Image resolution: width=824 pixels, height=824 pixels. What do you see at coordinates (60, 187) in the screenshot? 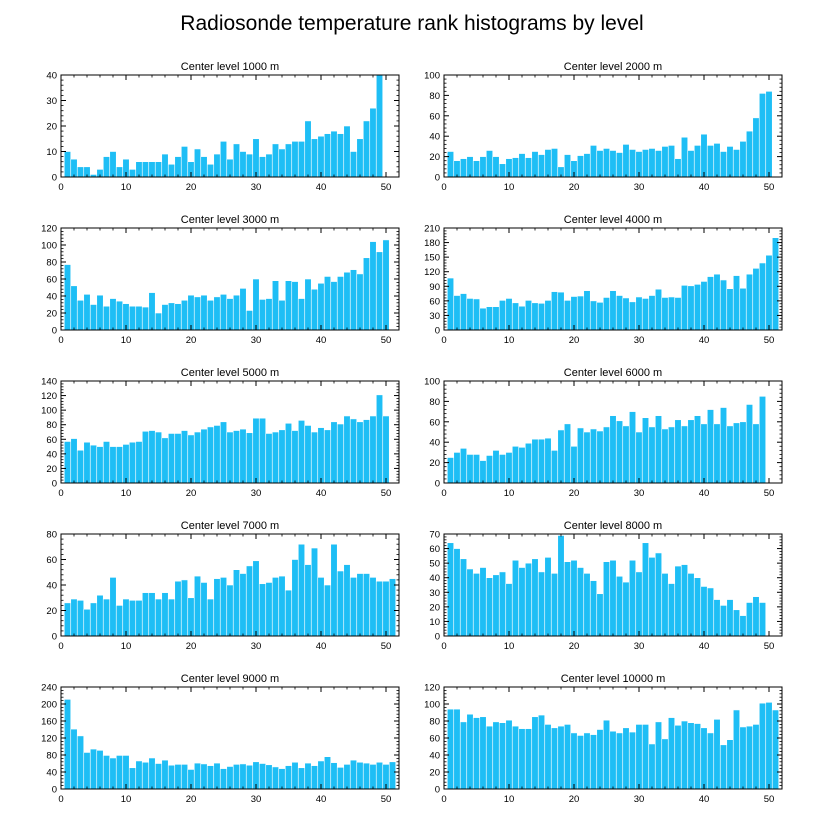
I see `x-tick-label: 0` at bounding box center [60, 187].